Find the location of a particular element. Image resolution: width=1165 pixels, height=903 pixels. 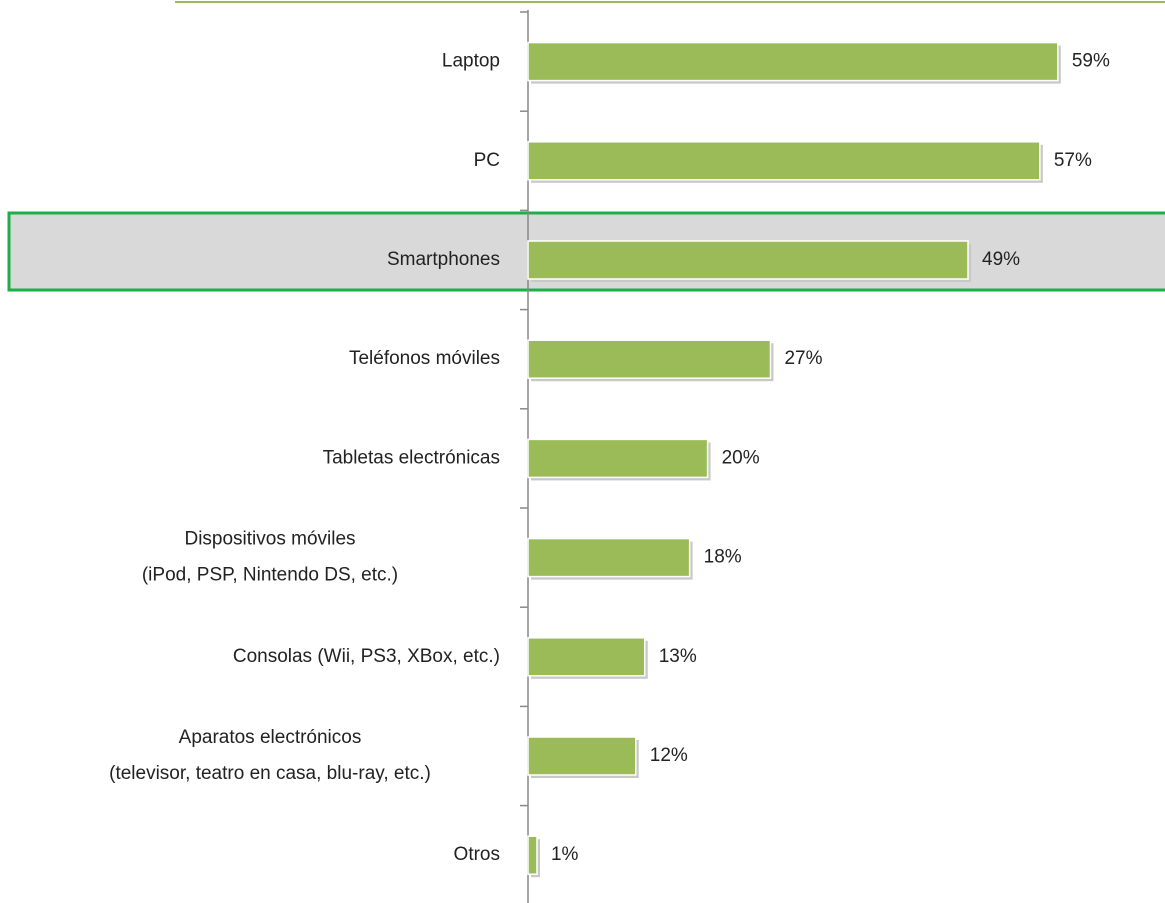

category-label: Laptop is located at coordinates (471, 61).